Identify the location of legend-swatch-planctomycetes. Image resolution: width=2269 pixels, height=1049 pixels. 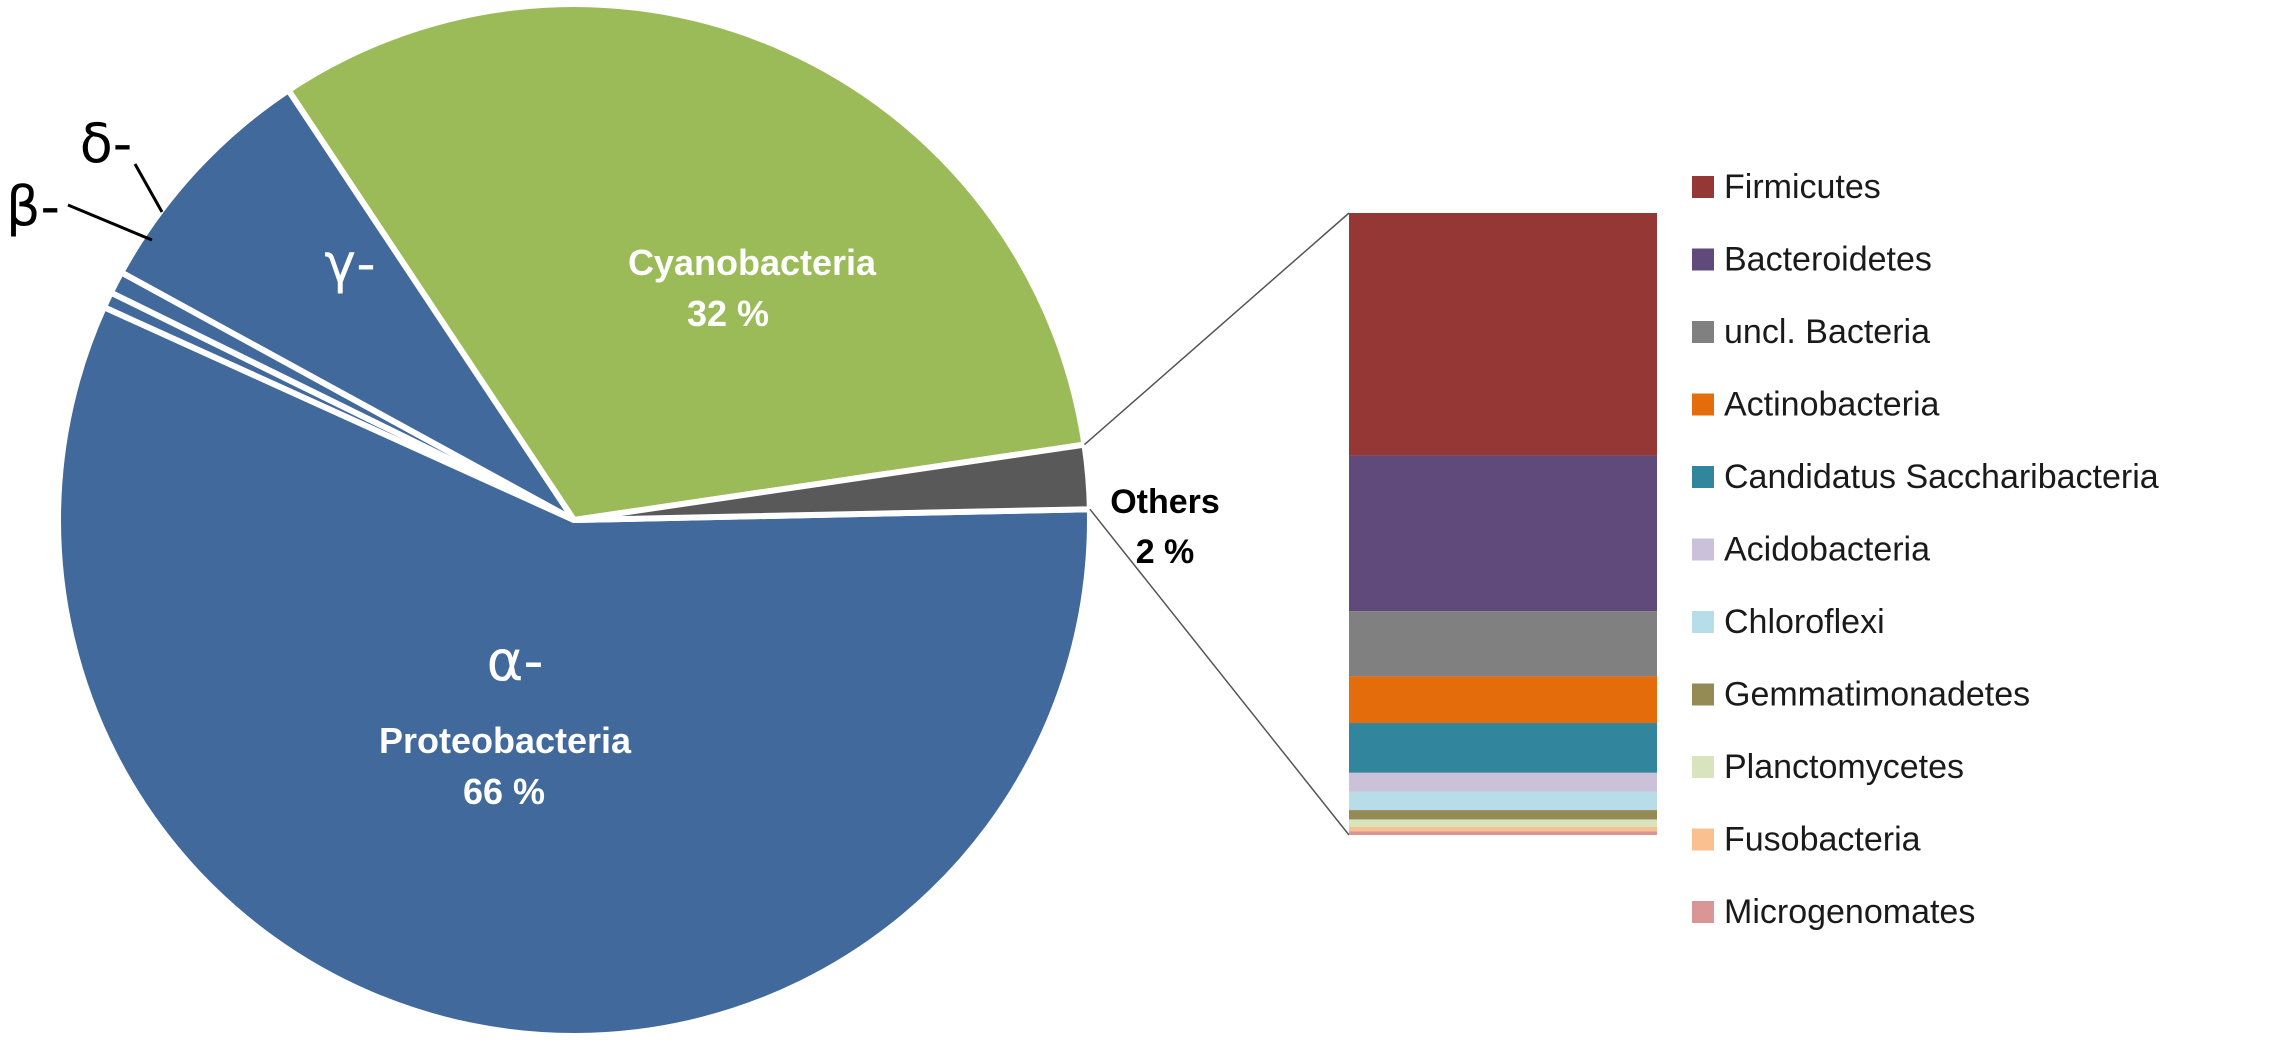
(1703, 767).